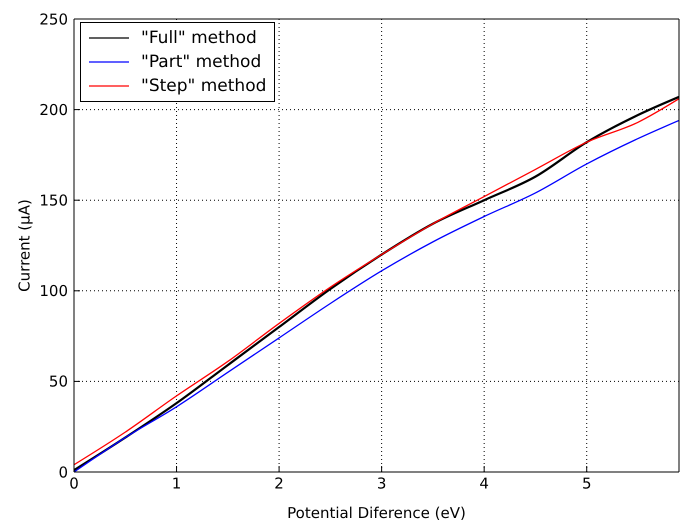 This screenshot has width=682, height=530. What do you see at coordinates (279, 483) in the screenshot?
I see `x-tick-label: 2` at bounding box center [279, 483].